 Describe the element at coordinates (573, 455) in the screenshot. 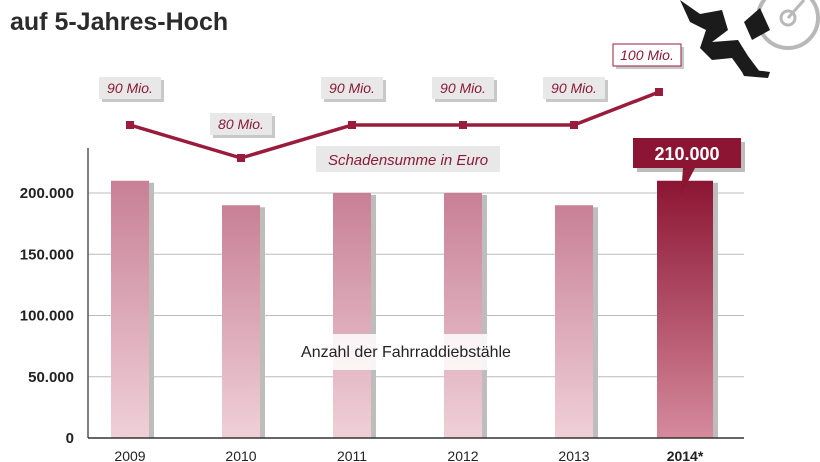

I see `x-tick-label: 2013` at that location.